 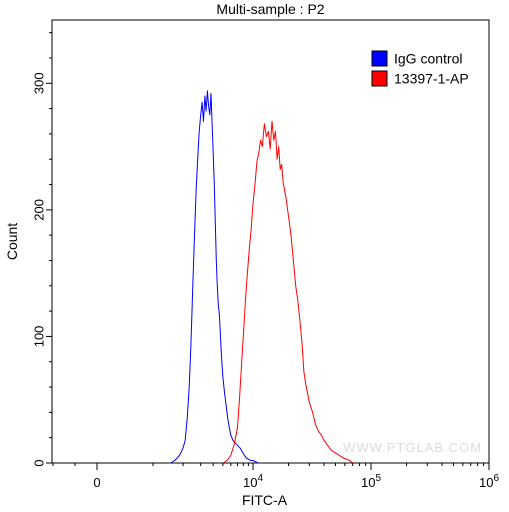 I want to click on y-tick-label: 300, so click(x=38, y=83).